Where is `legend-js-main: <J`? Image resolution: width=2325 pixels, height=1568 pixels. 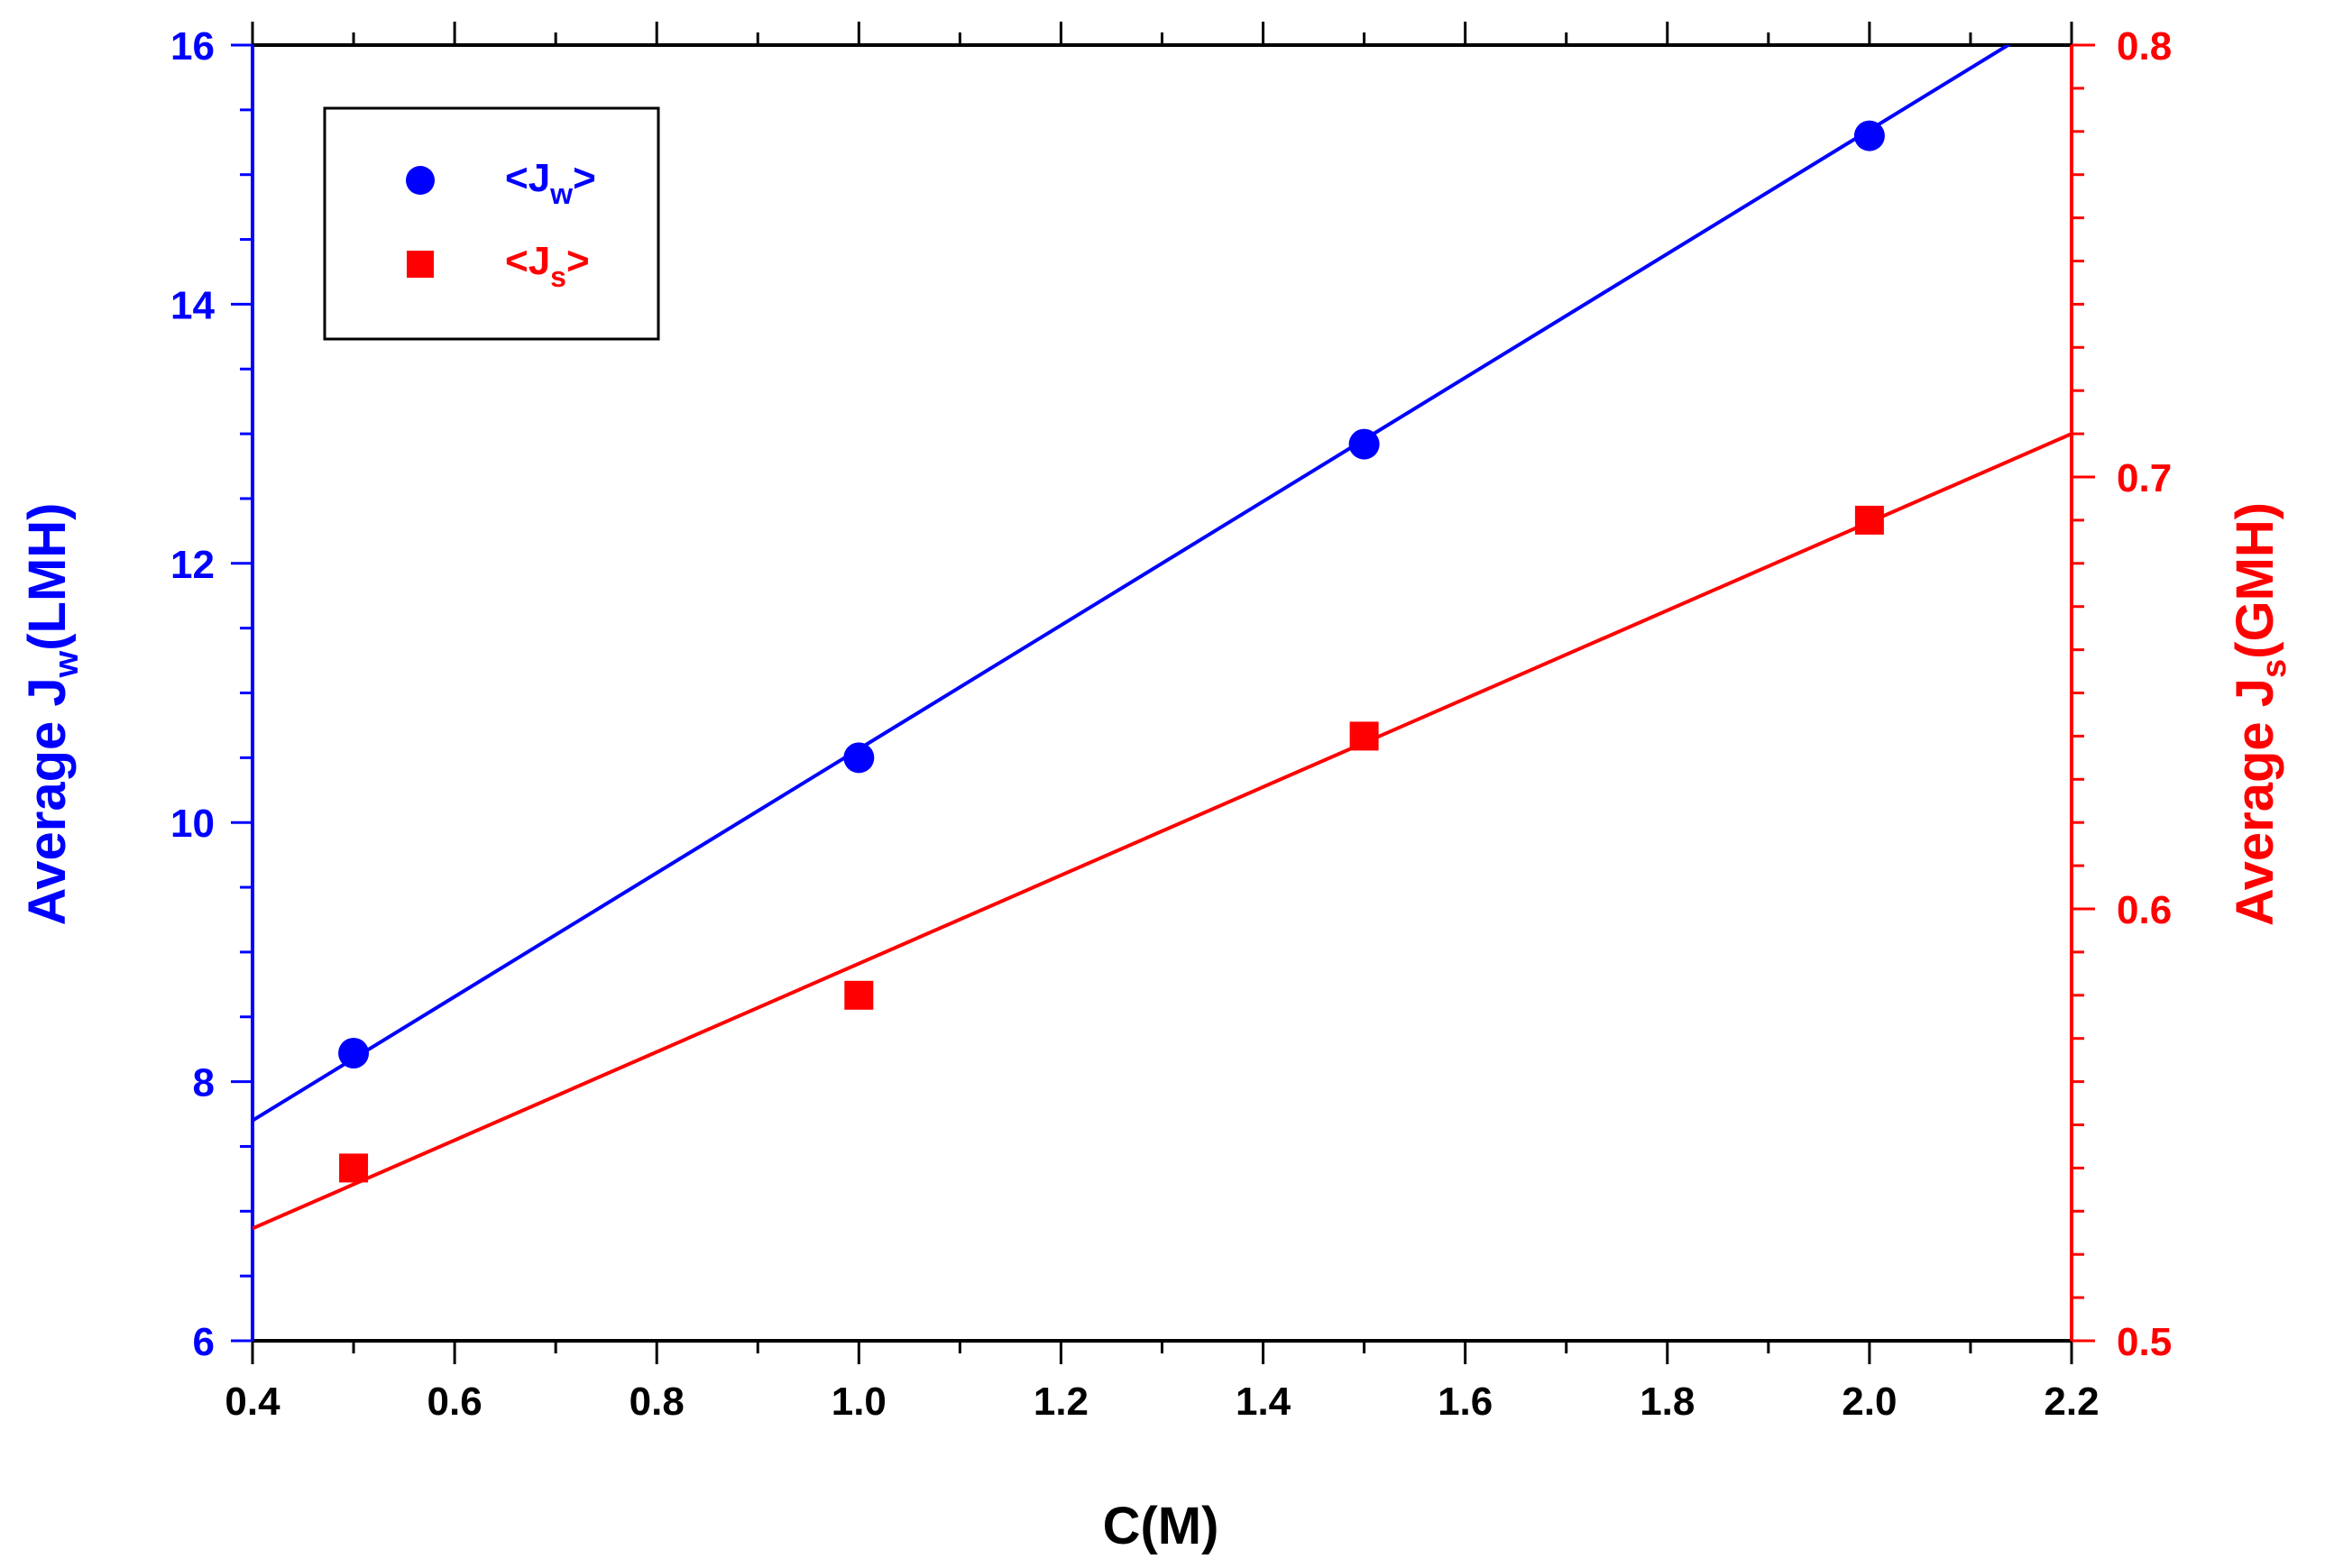 legend-js-main: <J is located at coordinates (528, 261).